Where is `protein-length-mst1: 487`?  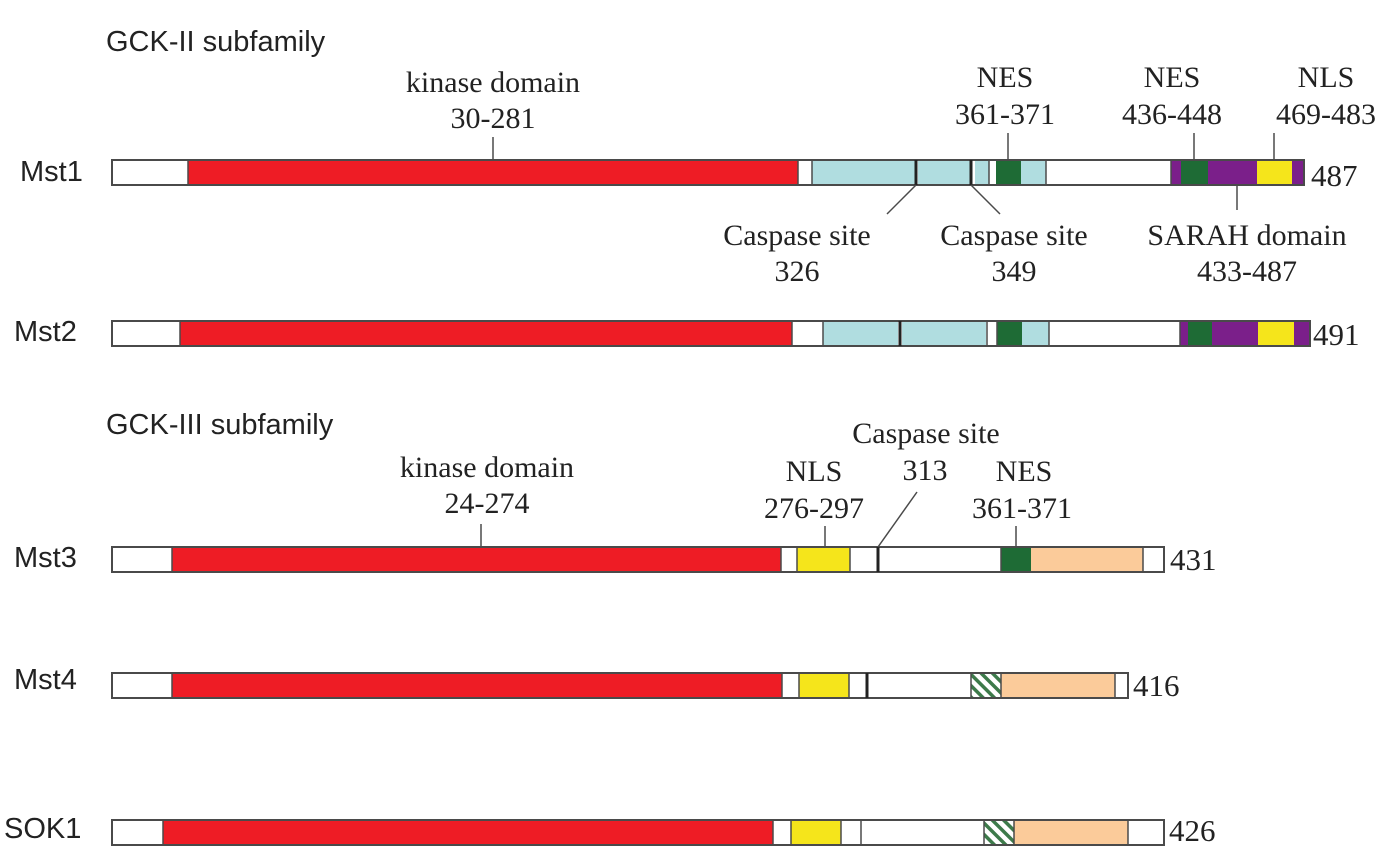
protein-length-mst1: 487 is located at coordinates (1334, 175).